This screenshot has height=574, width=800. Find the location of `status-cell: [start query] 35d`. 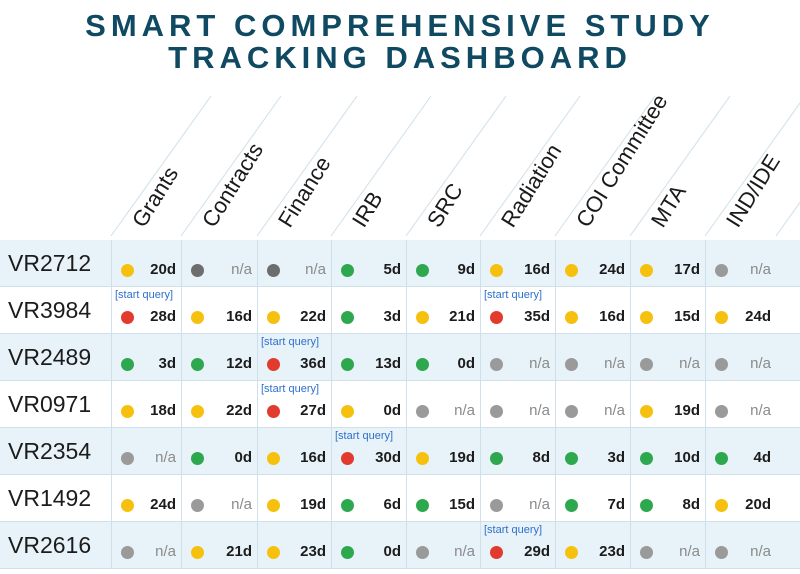

status-cell: [start query] 35d is located at coordinates (518, 310).